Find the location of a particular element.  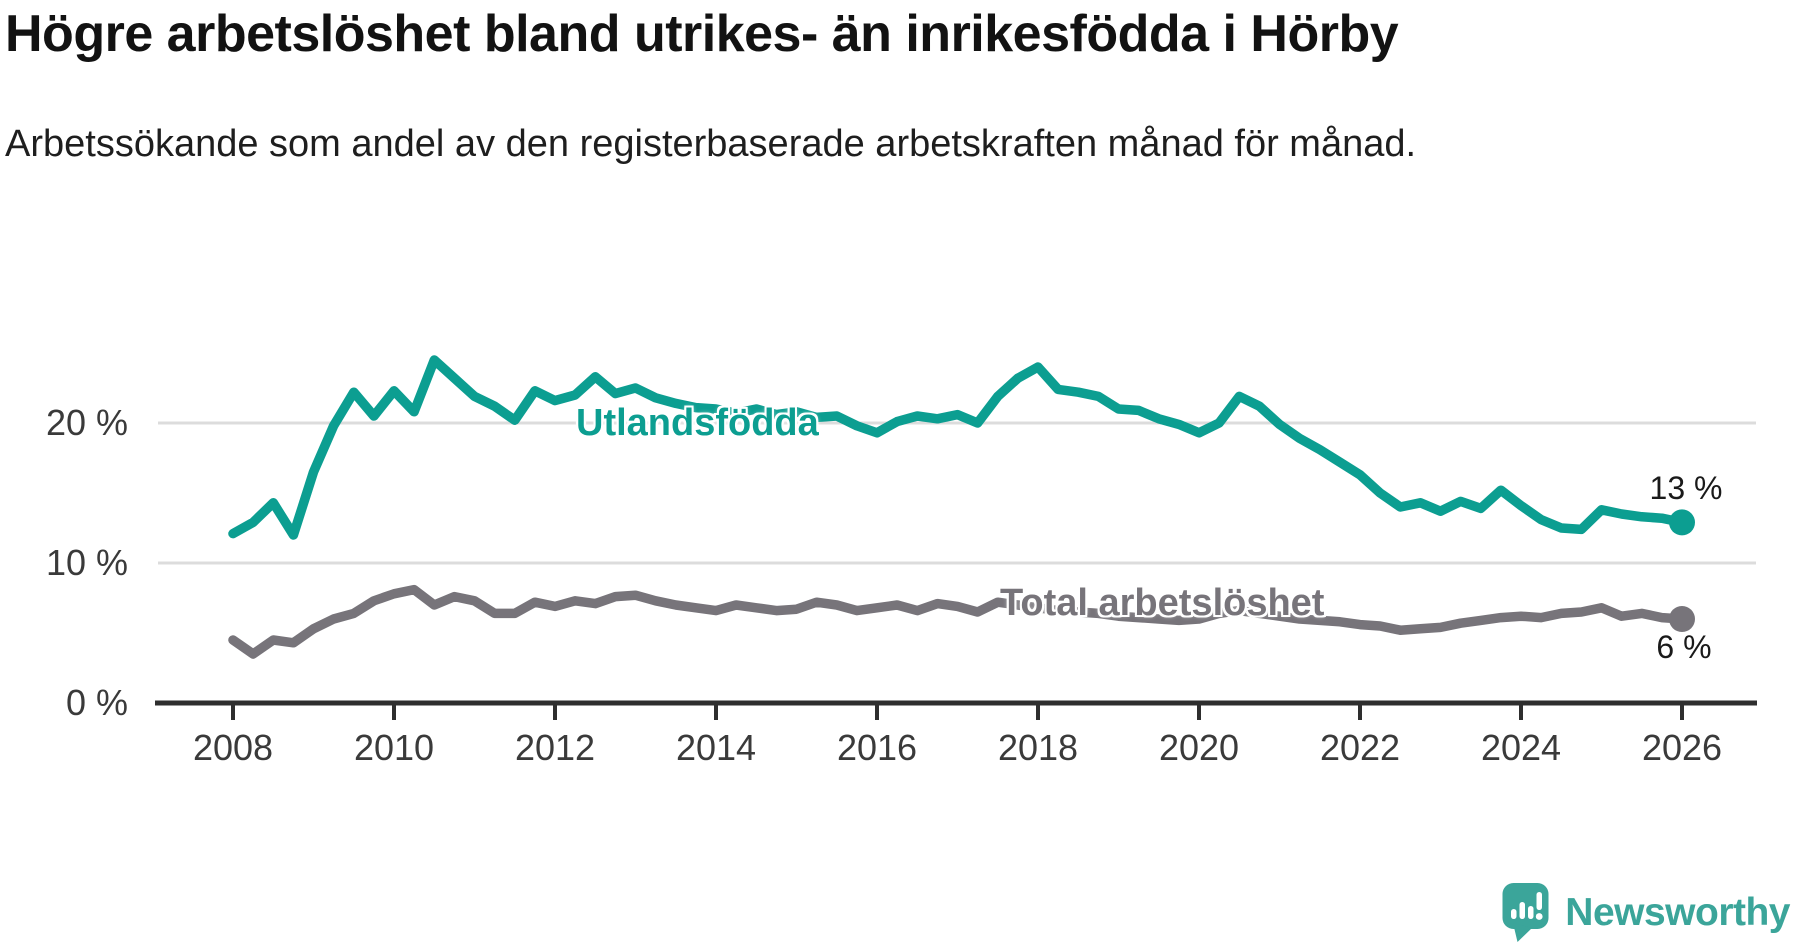

end-value-utlandsfodda: 13 % is located at coordinates (1686, 488).